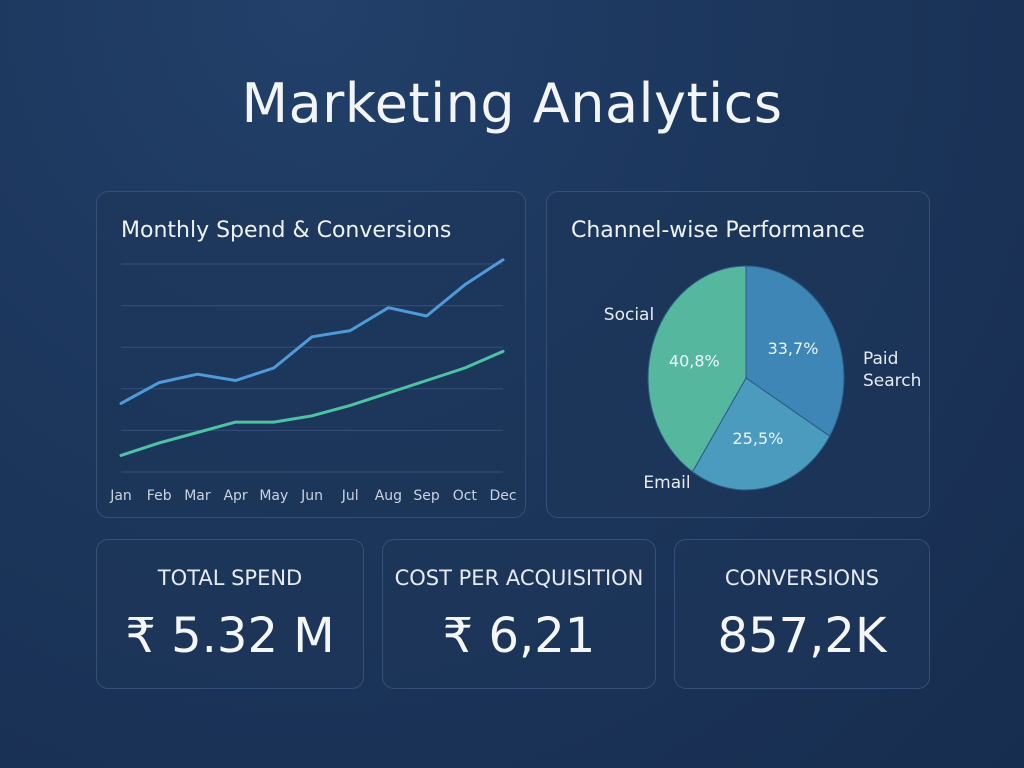 The image size is (1024, 768). Describe the element at coordinates (666, 483) in the screenshot. I see `pie-category-label: Email` at that location.